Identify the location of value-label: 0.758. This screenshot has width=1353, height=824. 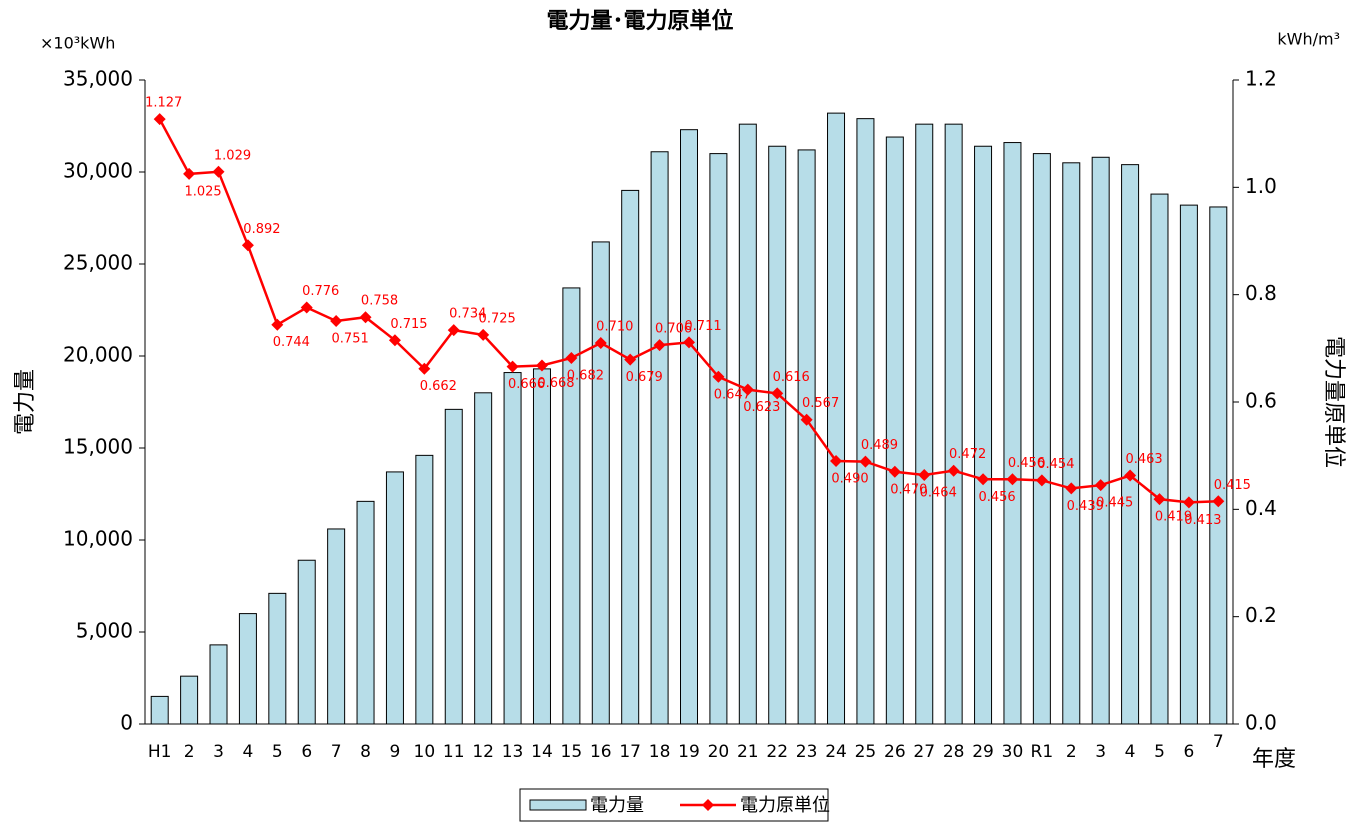
(379, 301).